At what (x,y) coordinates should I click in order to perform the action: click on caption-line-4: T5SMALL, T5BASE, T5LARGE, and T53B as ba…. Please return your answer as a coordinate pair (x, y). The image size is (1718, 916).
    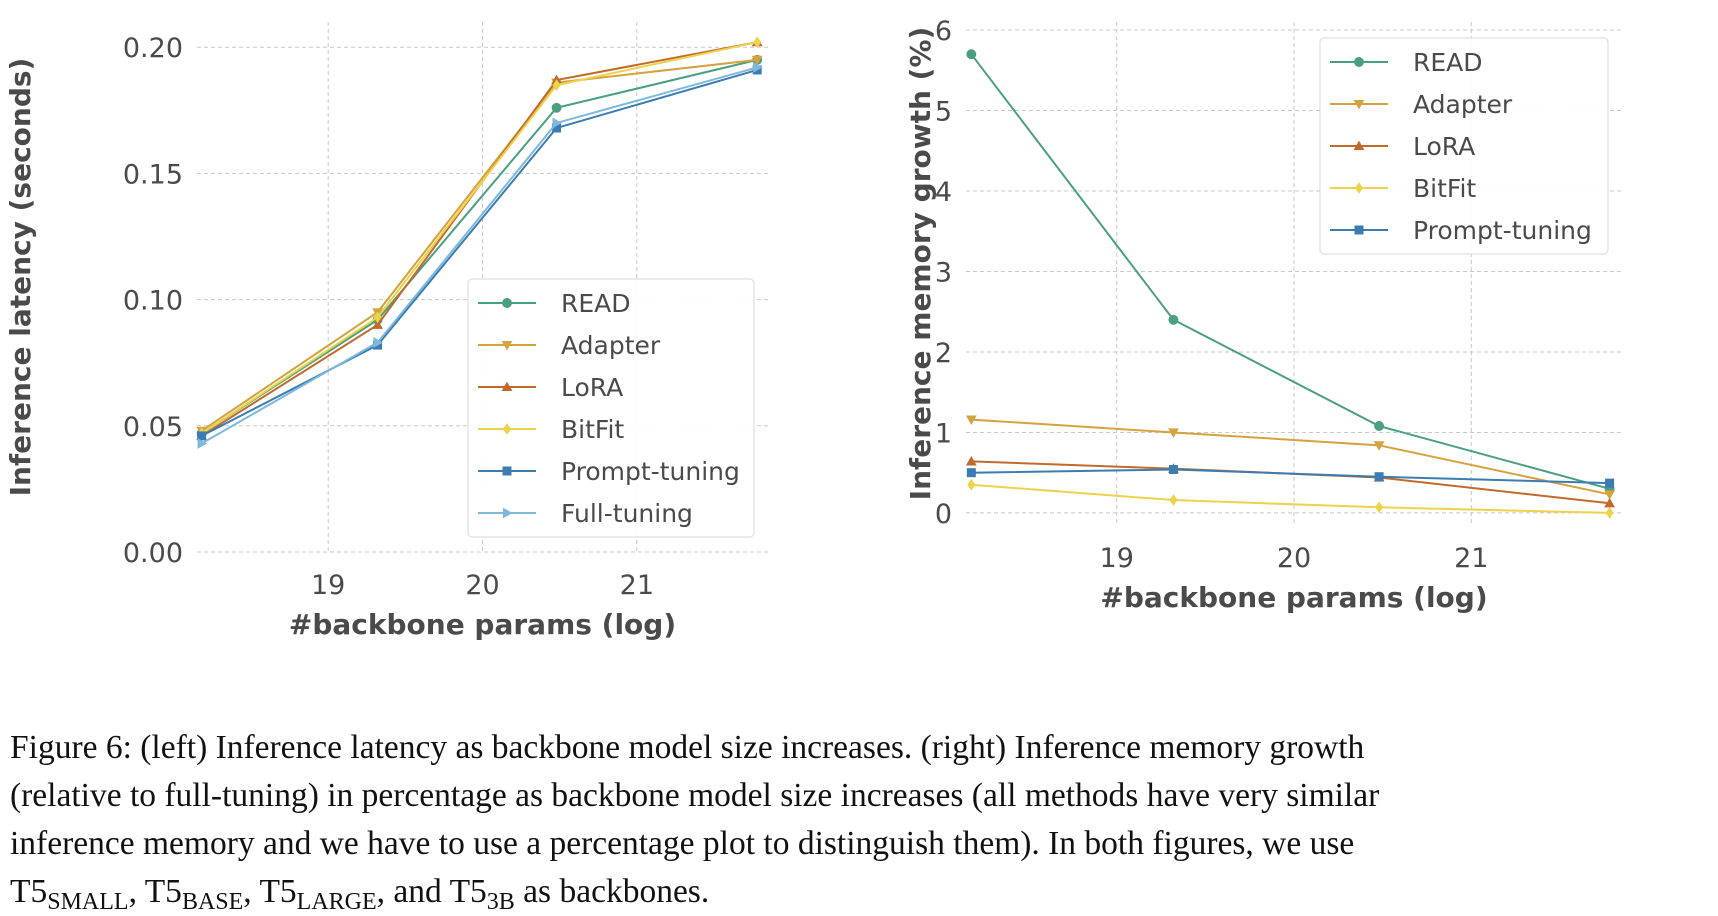
    Looking at the image, I should click on (860, 892).